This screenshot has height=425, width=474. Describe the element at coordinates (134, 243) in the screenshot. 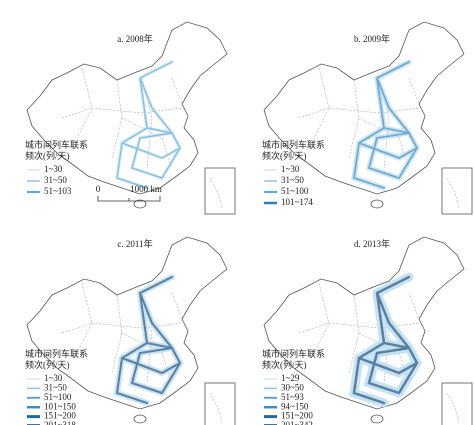

I see `panel-title: c. 2011年` at that location.